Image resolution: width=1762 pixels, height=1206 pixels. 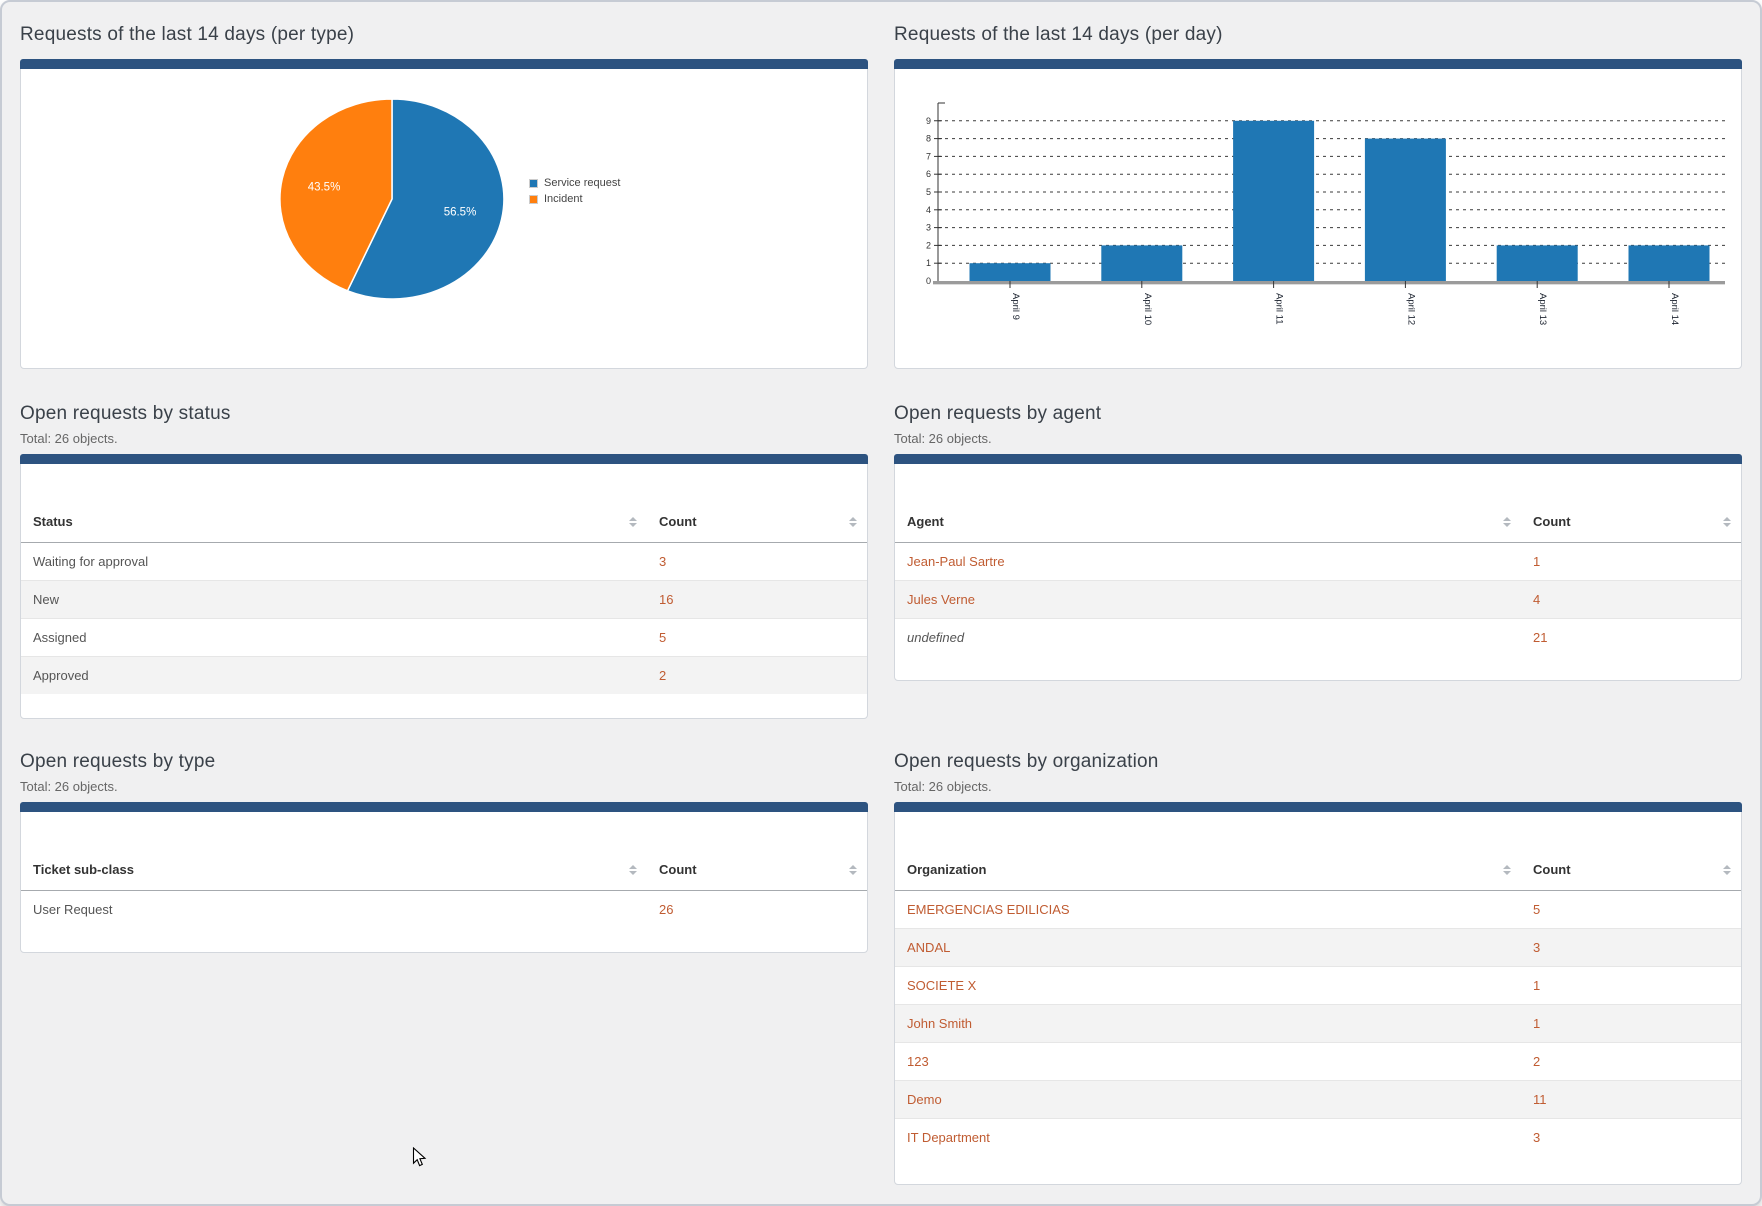 I want to click on y-axis-tick-label: 8, so click(x=928, y=139).